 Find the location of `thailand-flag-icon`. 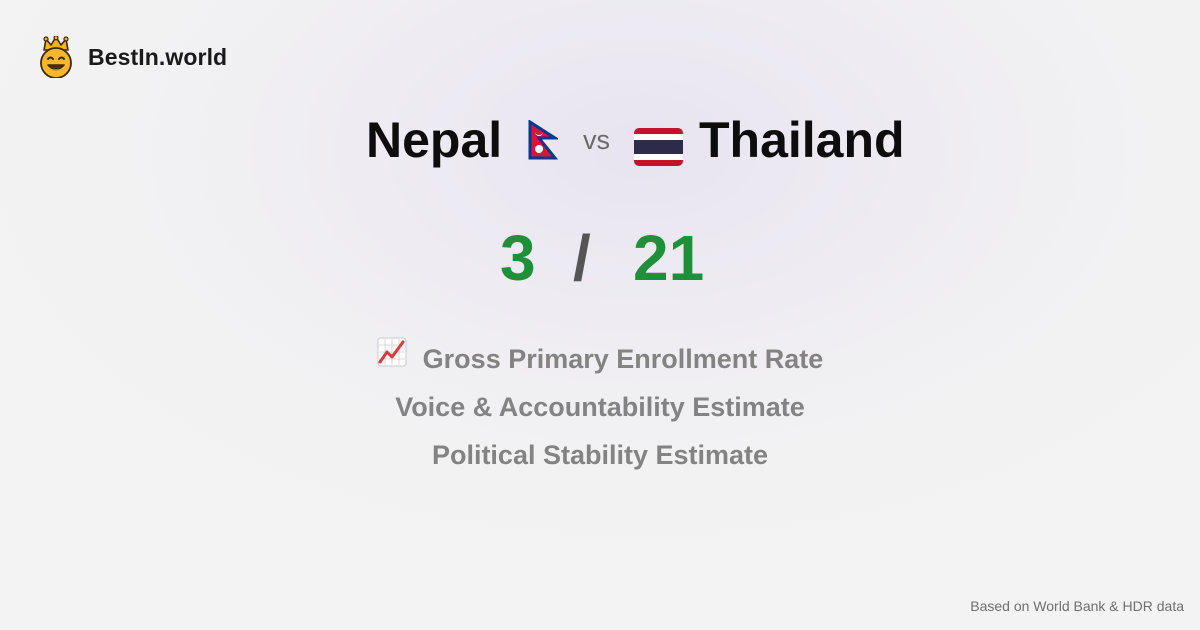

thailand-flag-icon is located at coordinates (658, 147).